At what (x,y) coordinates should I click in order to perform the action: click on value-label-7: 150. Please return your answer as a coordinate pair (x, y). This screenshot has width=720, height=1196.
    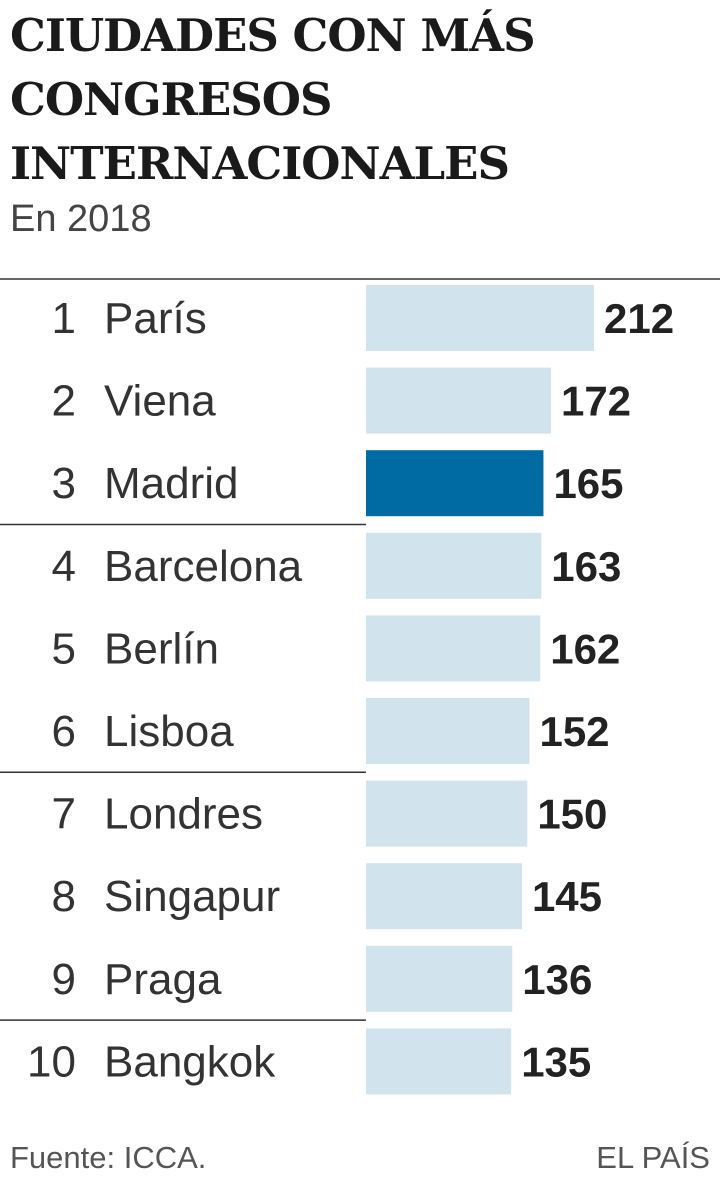
    Looking at the image, I should click on (572, 814).